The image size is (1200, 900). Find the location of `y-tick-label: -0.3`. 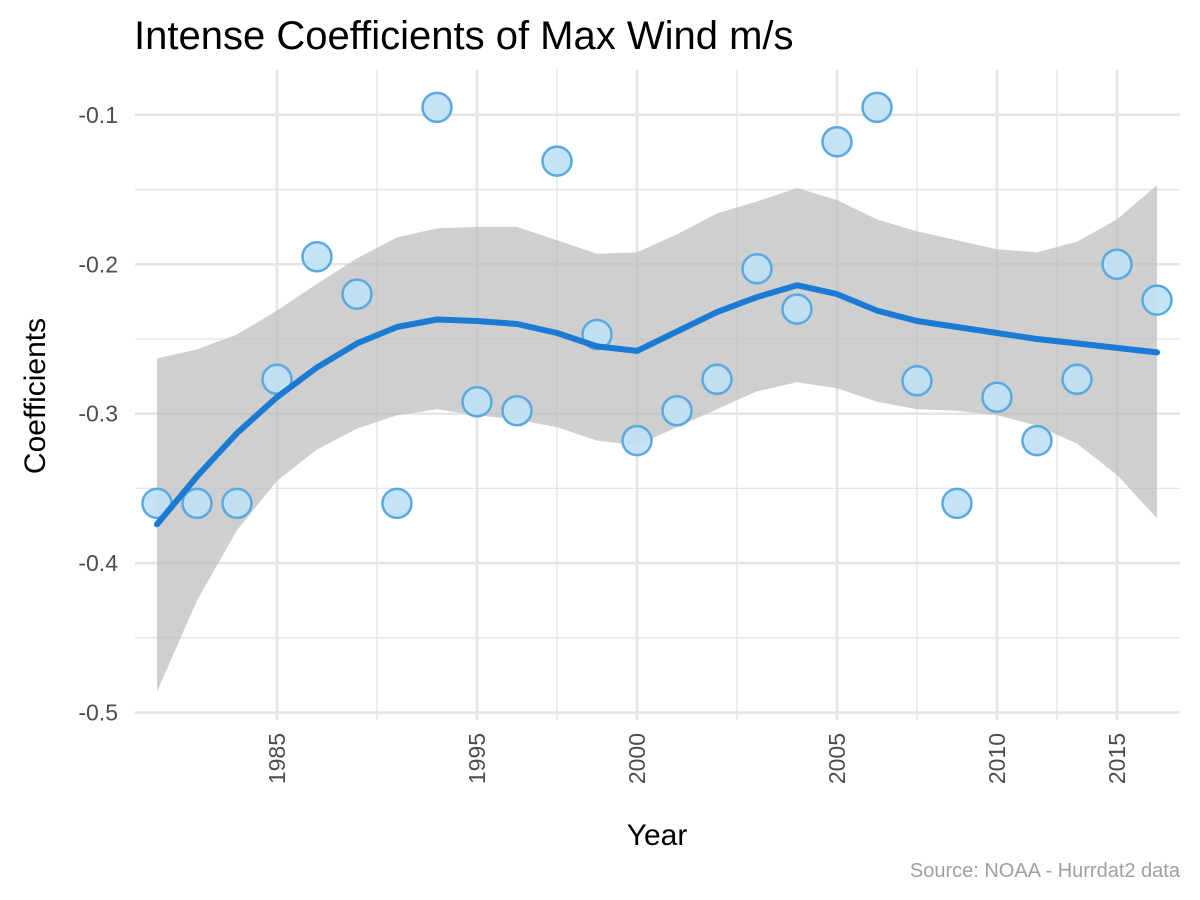

y-tick-label: -0.3 is located at coordinates (98, 414).